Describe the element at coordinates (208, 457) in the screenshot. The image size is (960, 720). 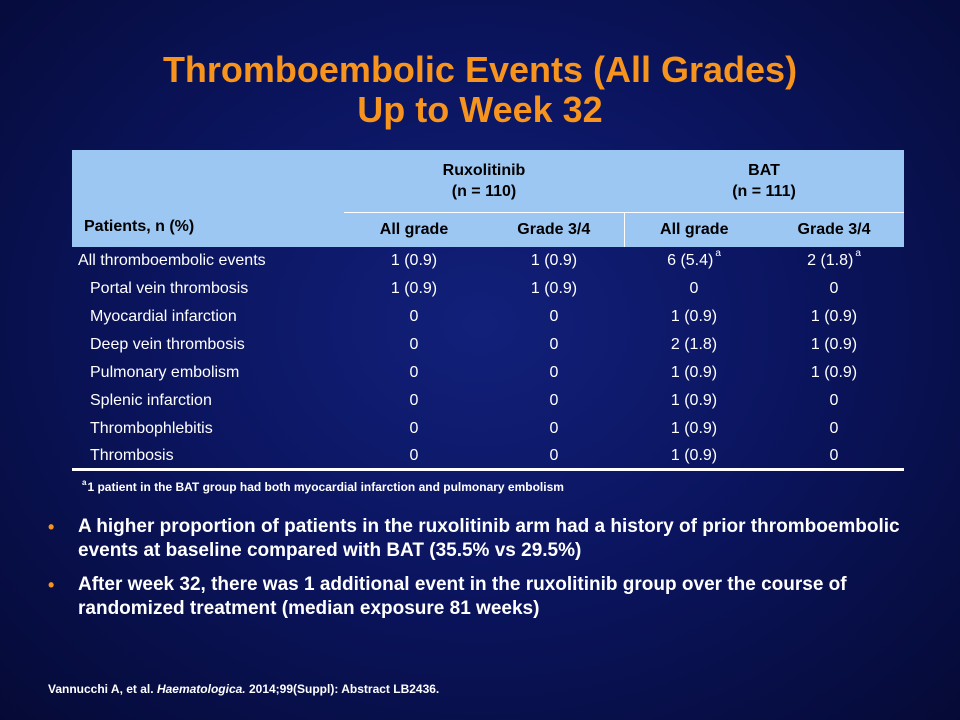
I see `row-label: Thrombosis` at that location.